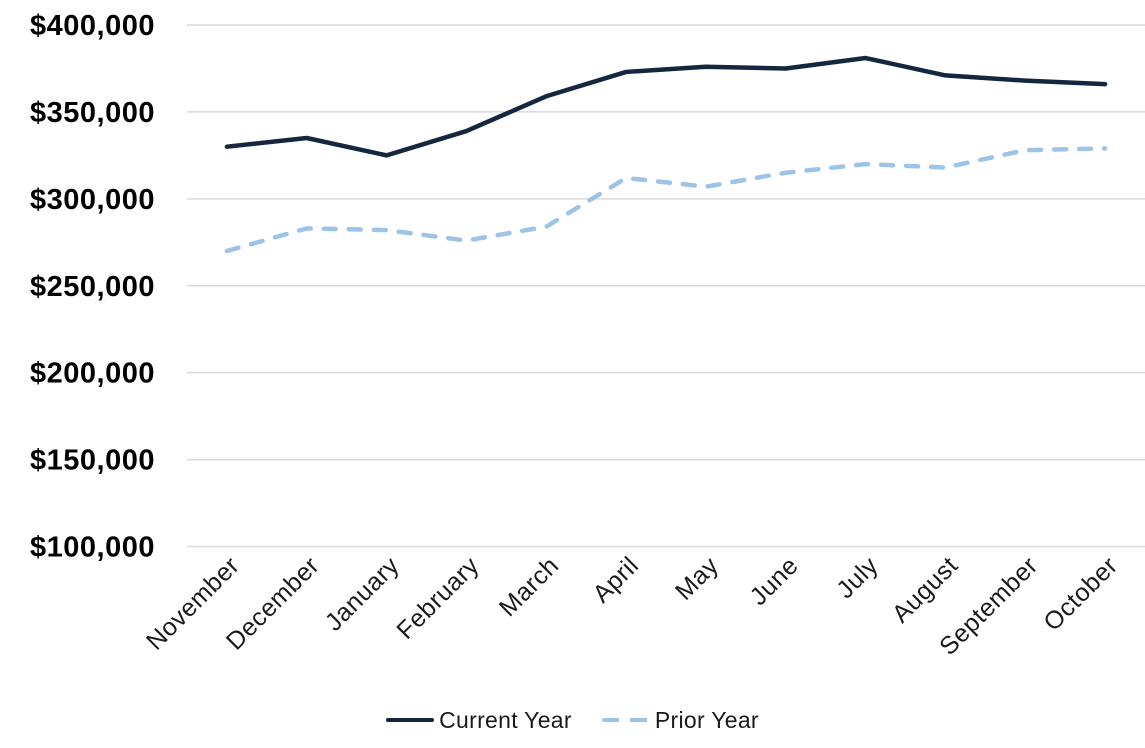 This screenshot has height=748, width=1145. What do you see at coordinates (92, 287) in the screenshot?
I see `y-axis-tick-label: $250,000` at bounding box center [92, 287].